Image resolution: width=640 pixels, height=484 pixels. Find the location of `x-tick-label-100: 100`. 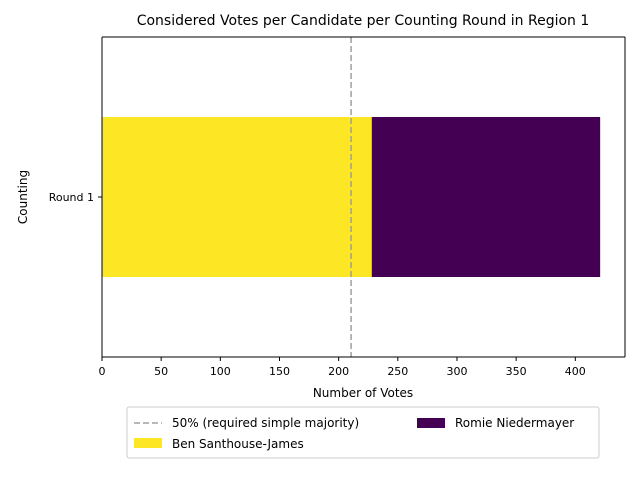

x-tick-label-100: 100 is located at coordinates (220, 371).